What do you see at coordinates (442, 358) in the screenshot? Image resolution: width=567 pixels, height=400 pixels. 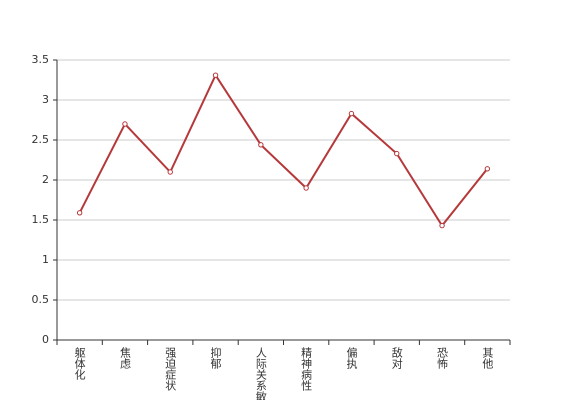 I see `x-tick-label: 恐怖` at bounding box center [442, 358].